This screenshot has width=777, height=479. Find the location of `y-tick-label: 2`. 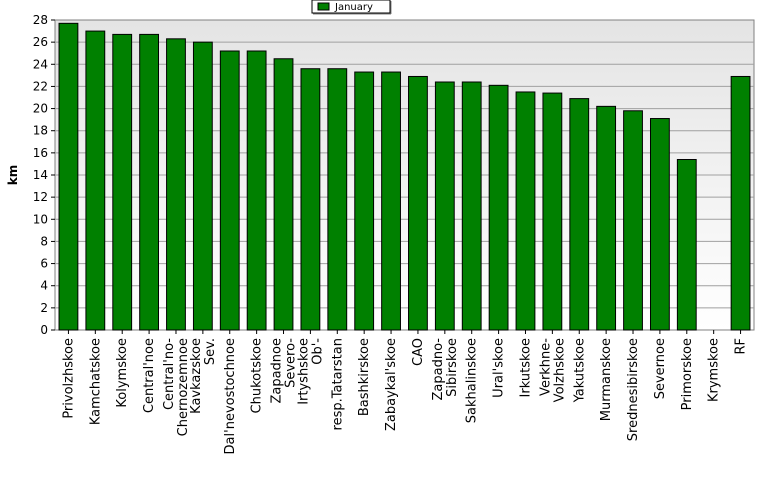

y-tick-label: 2 is located at coordinates (44, 308).